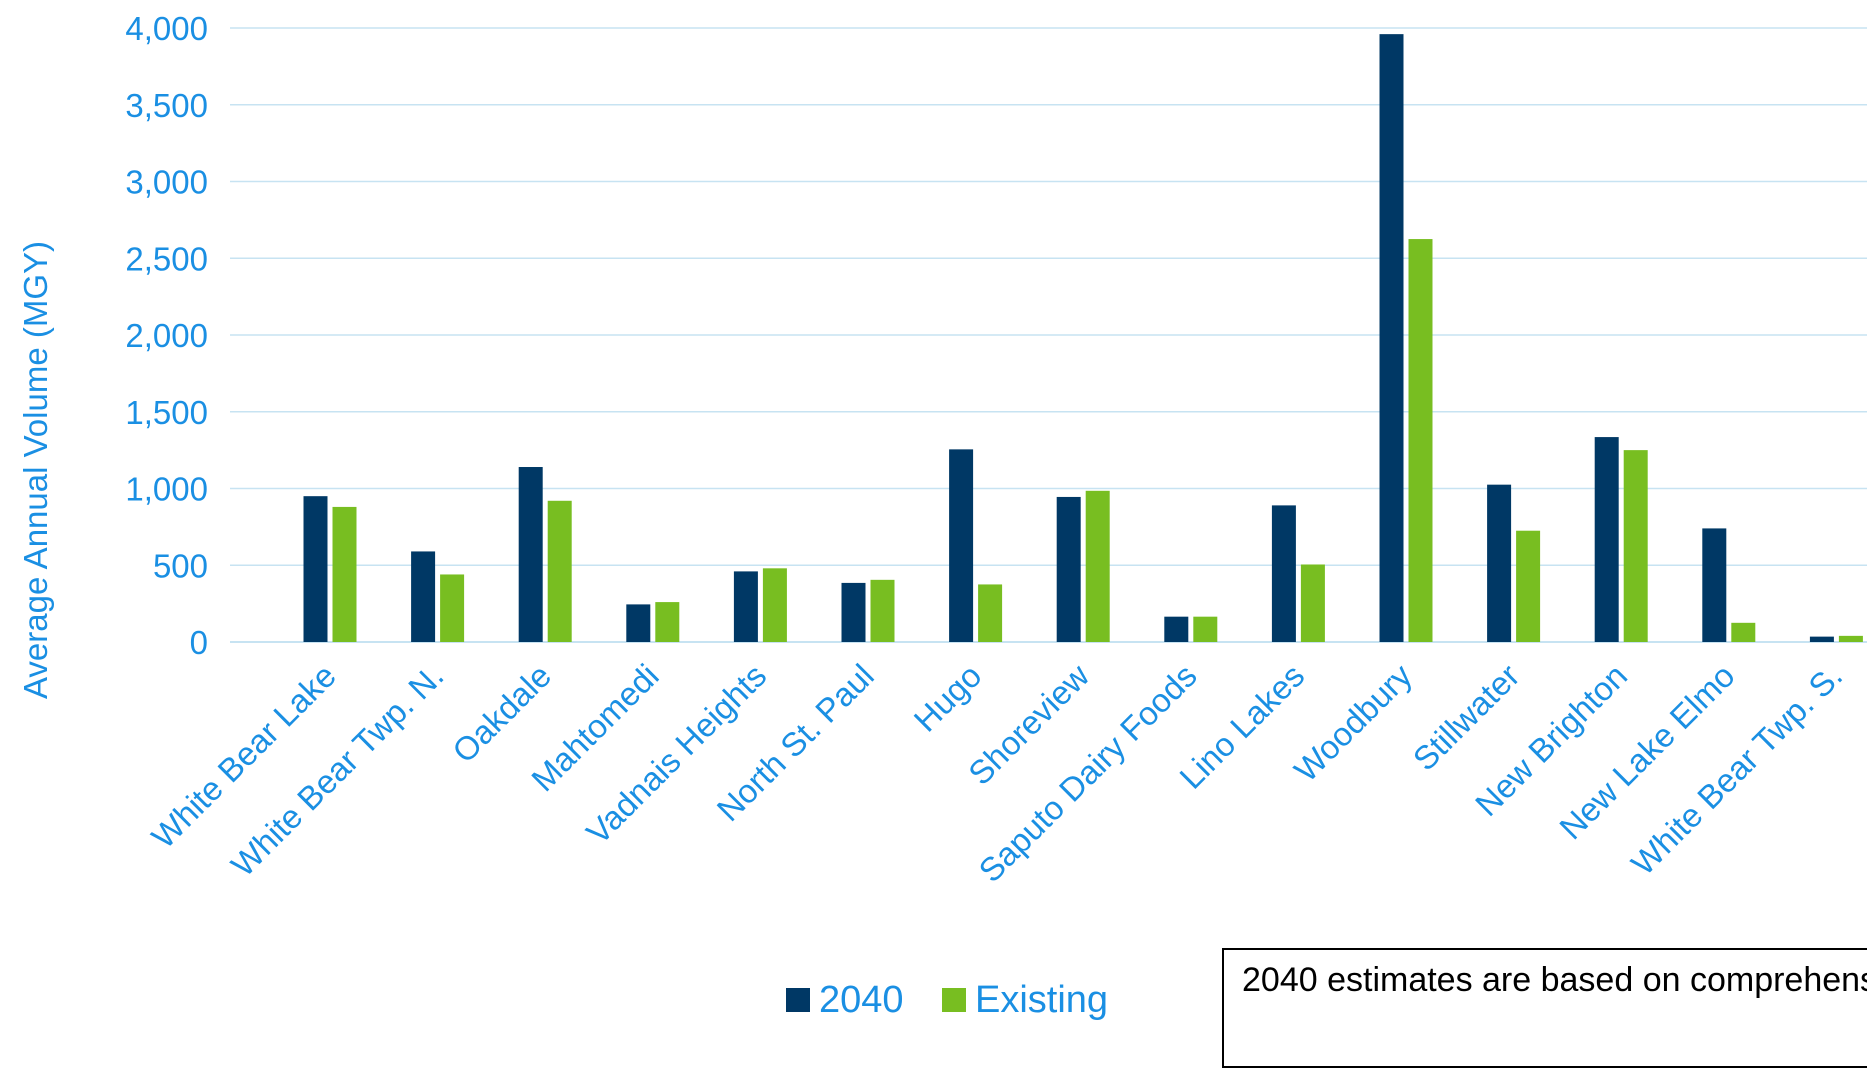 This screenshot has height=1068, width=1867. What do you see at coordinates (243, 756) in the screenshot?
I see `x-tick-label: White Bear Lake` at bounding box center [243, 756].